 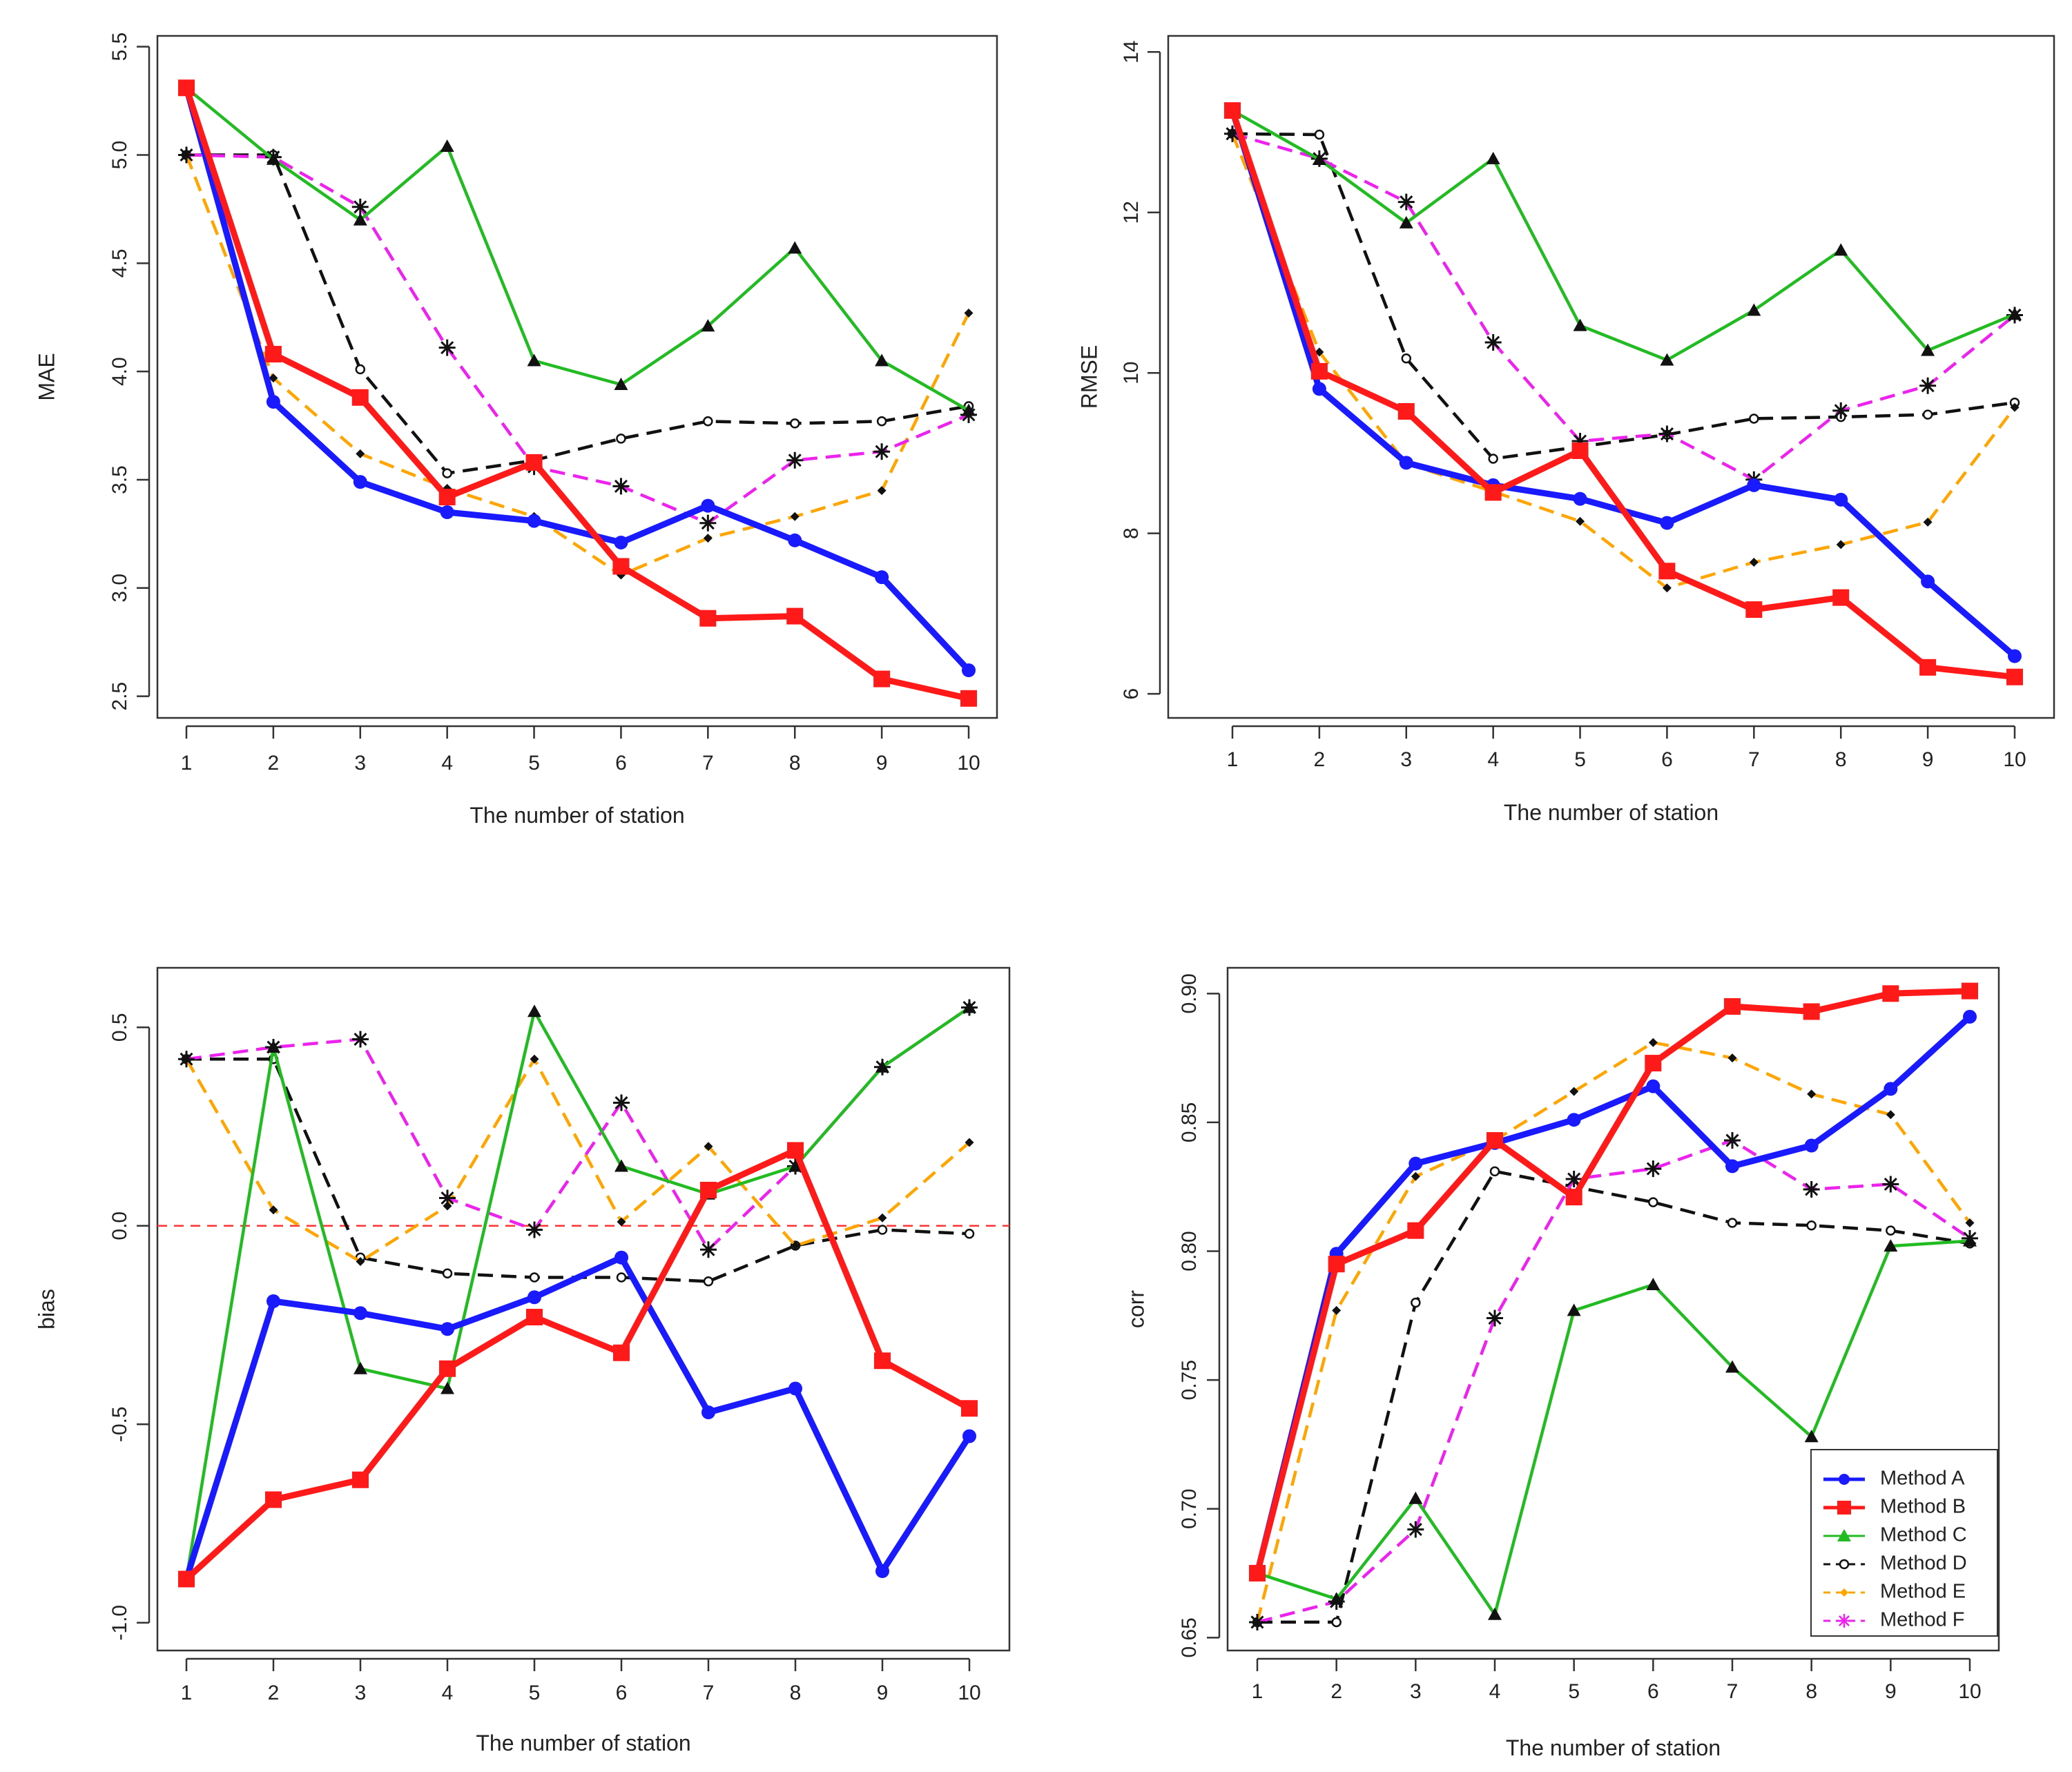 What do you see at coordinates (1653, 1691) in the screenshot?
I see `corr-x-tick-label-6: 6` at bounding box center [1653, 1691].